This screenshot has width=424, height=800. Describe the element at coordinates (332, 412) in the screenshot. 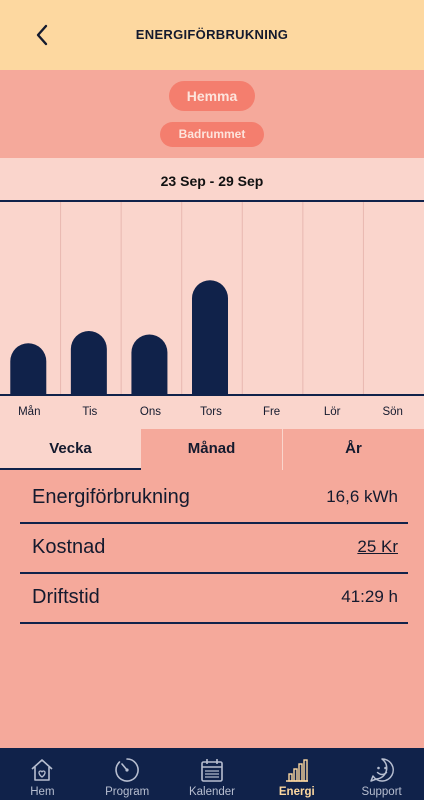

I see `x-tick-label: Lör` at that location.